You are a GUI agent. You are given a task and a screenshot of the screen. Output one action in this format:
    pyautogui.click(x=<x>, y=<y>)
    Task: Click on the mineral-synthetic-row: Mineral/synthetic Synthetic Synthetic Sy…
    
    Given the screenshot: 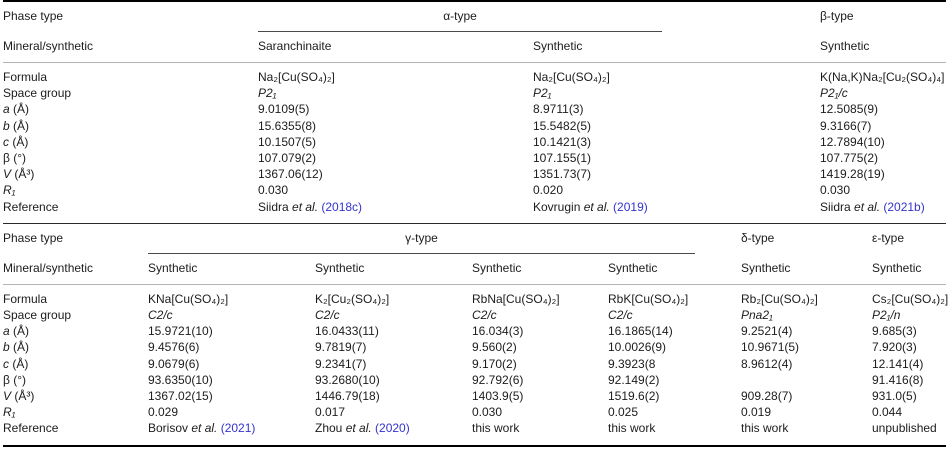 What is the action you would take?
    pyautogui.click(x=474, y=269)
    